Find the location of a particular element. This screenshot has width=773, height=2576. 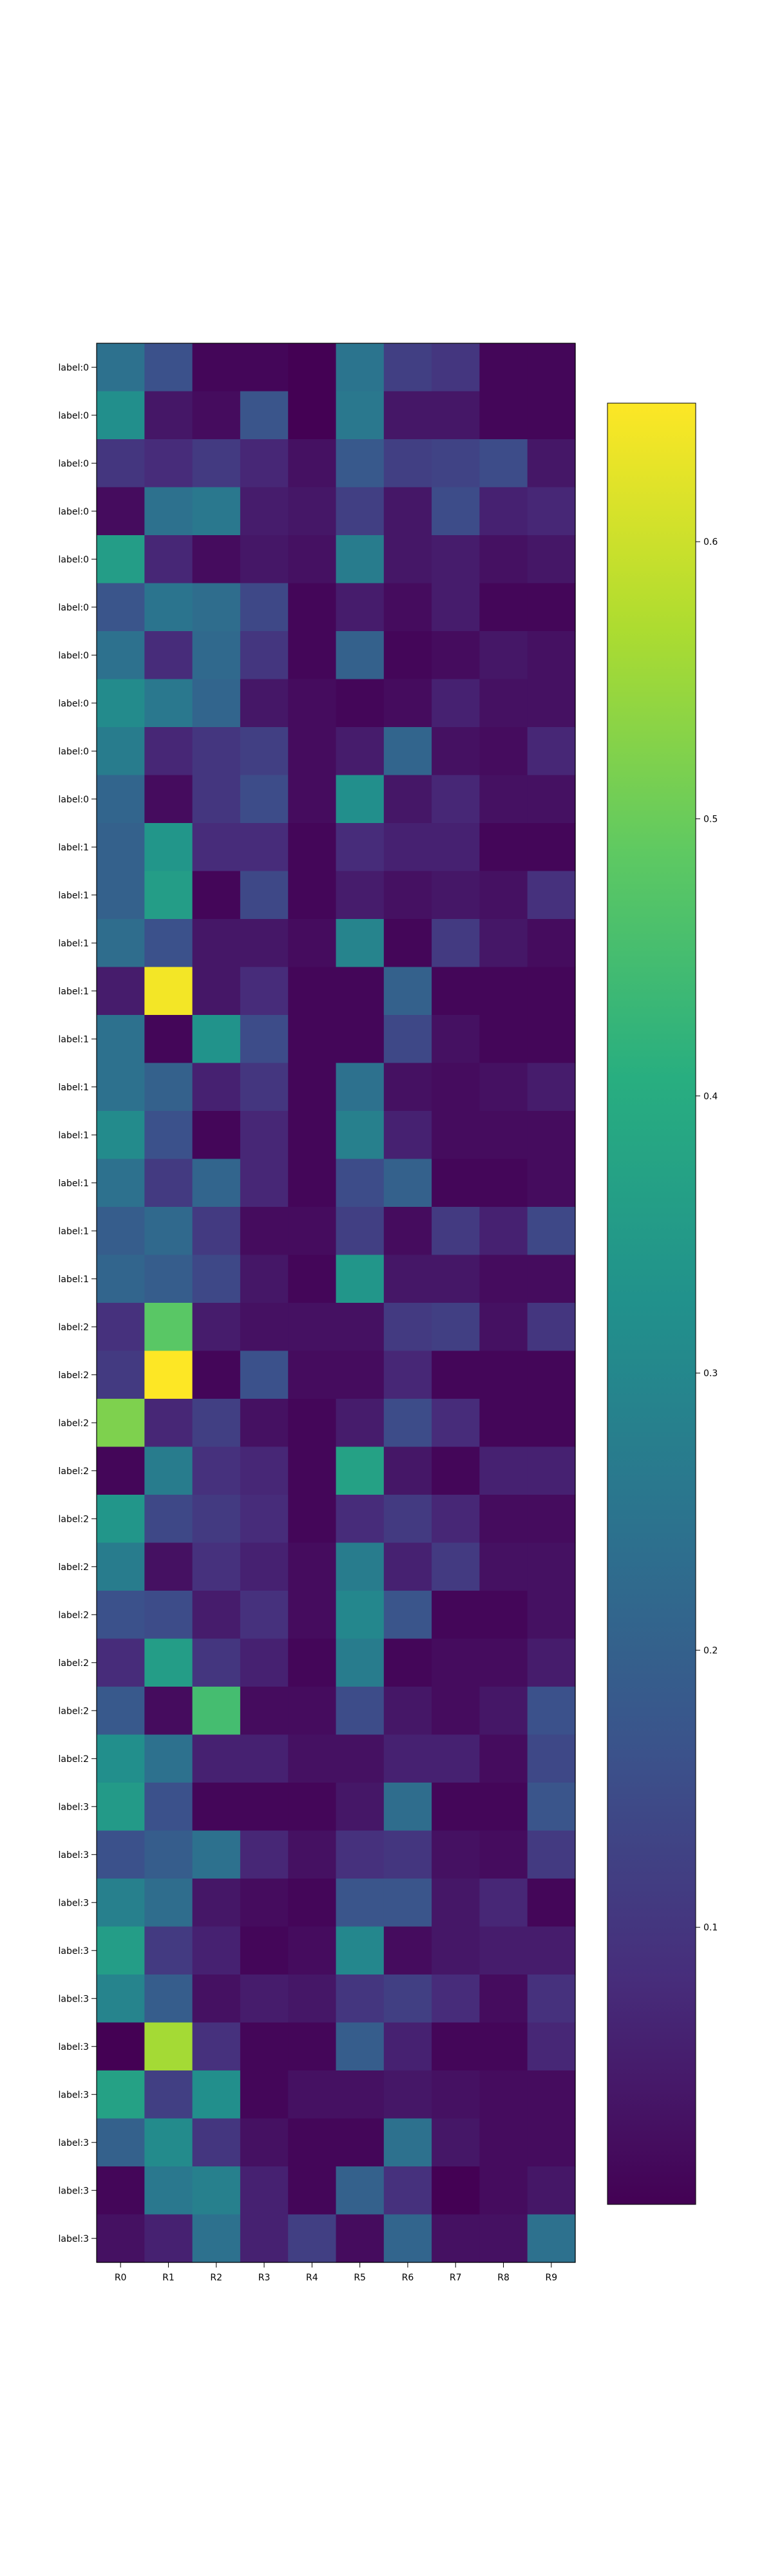

colorbar-gradient is located at coordinates (651, 1303).